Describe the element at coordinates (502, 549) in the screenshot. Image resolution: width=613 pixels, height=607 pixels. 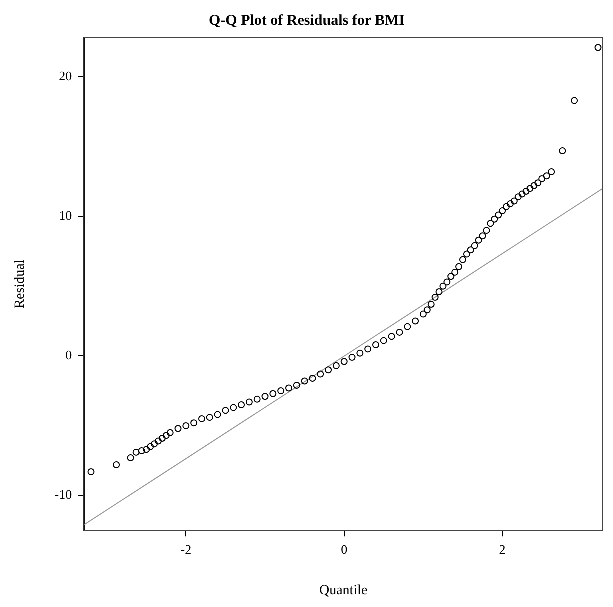
I see `x-tick-label: 2` at that location.